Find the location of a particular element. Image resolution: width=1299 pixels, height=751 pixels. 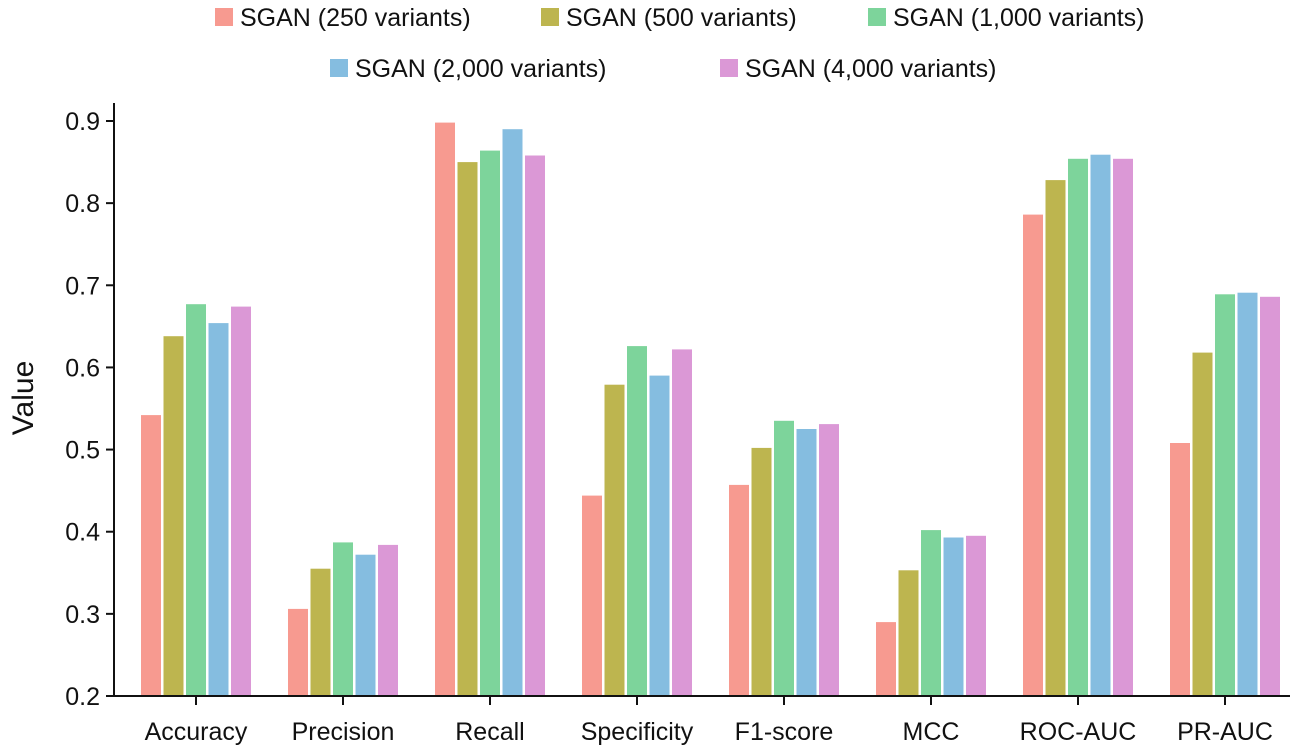

x-tick-label: Specificity is located at coordinates (637, 732).